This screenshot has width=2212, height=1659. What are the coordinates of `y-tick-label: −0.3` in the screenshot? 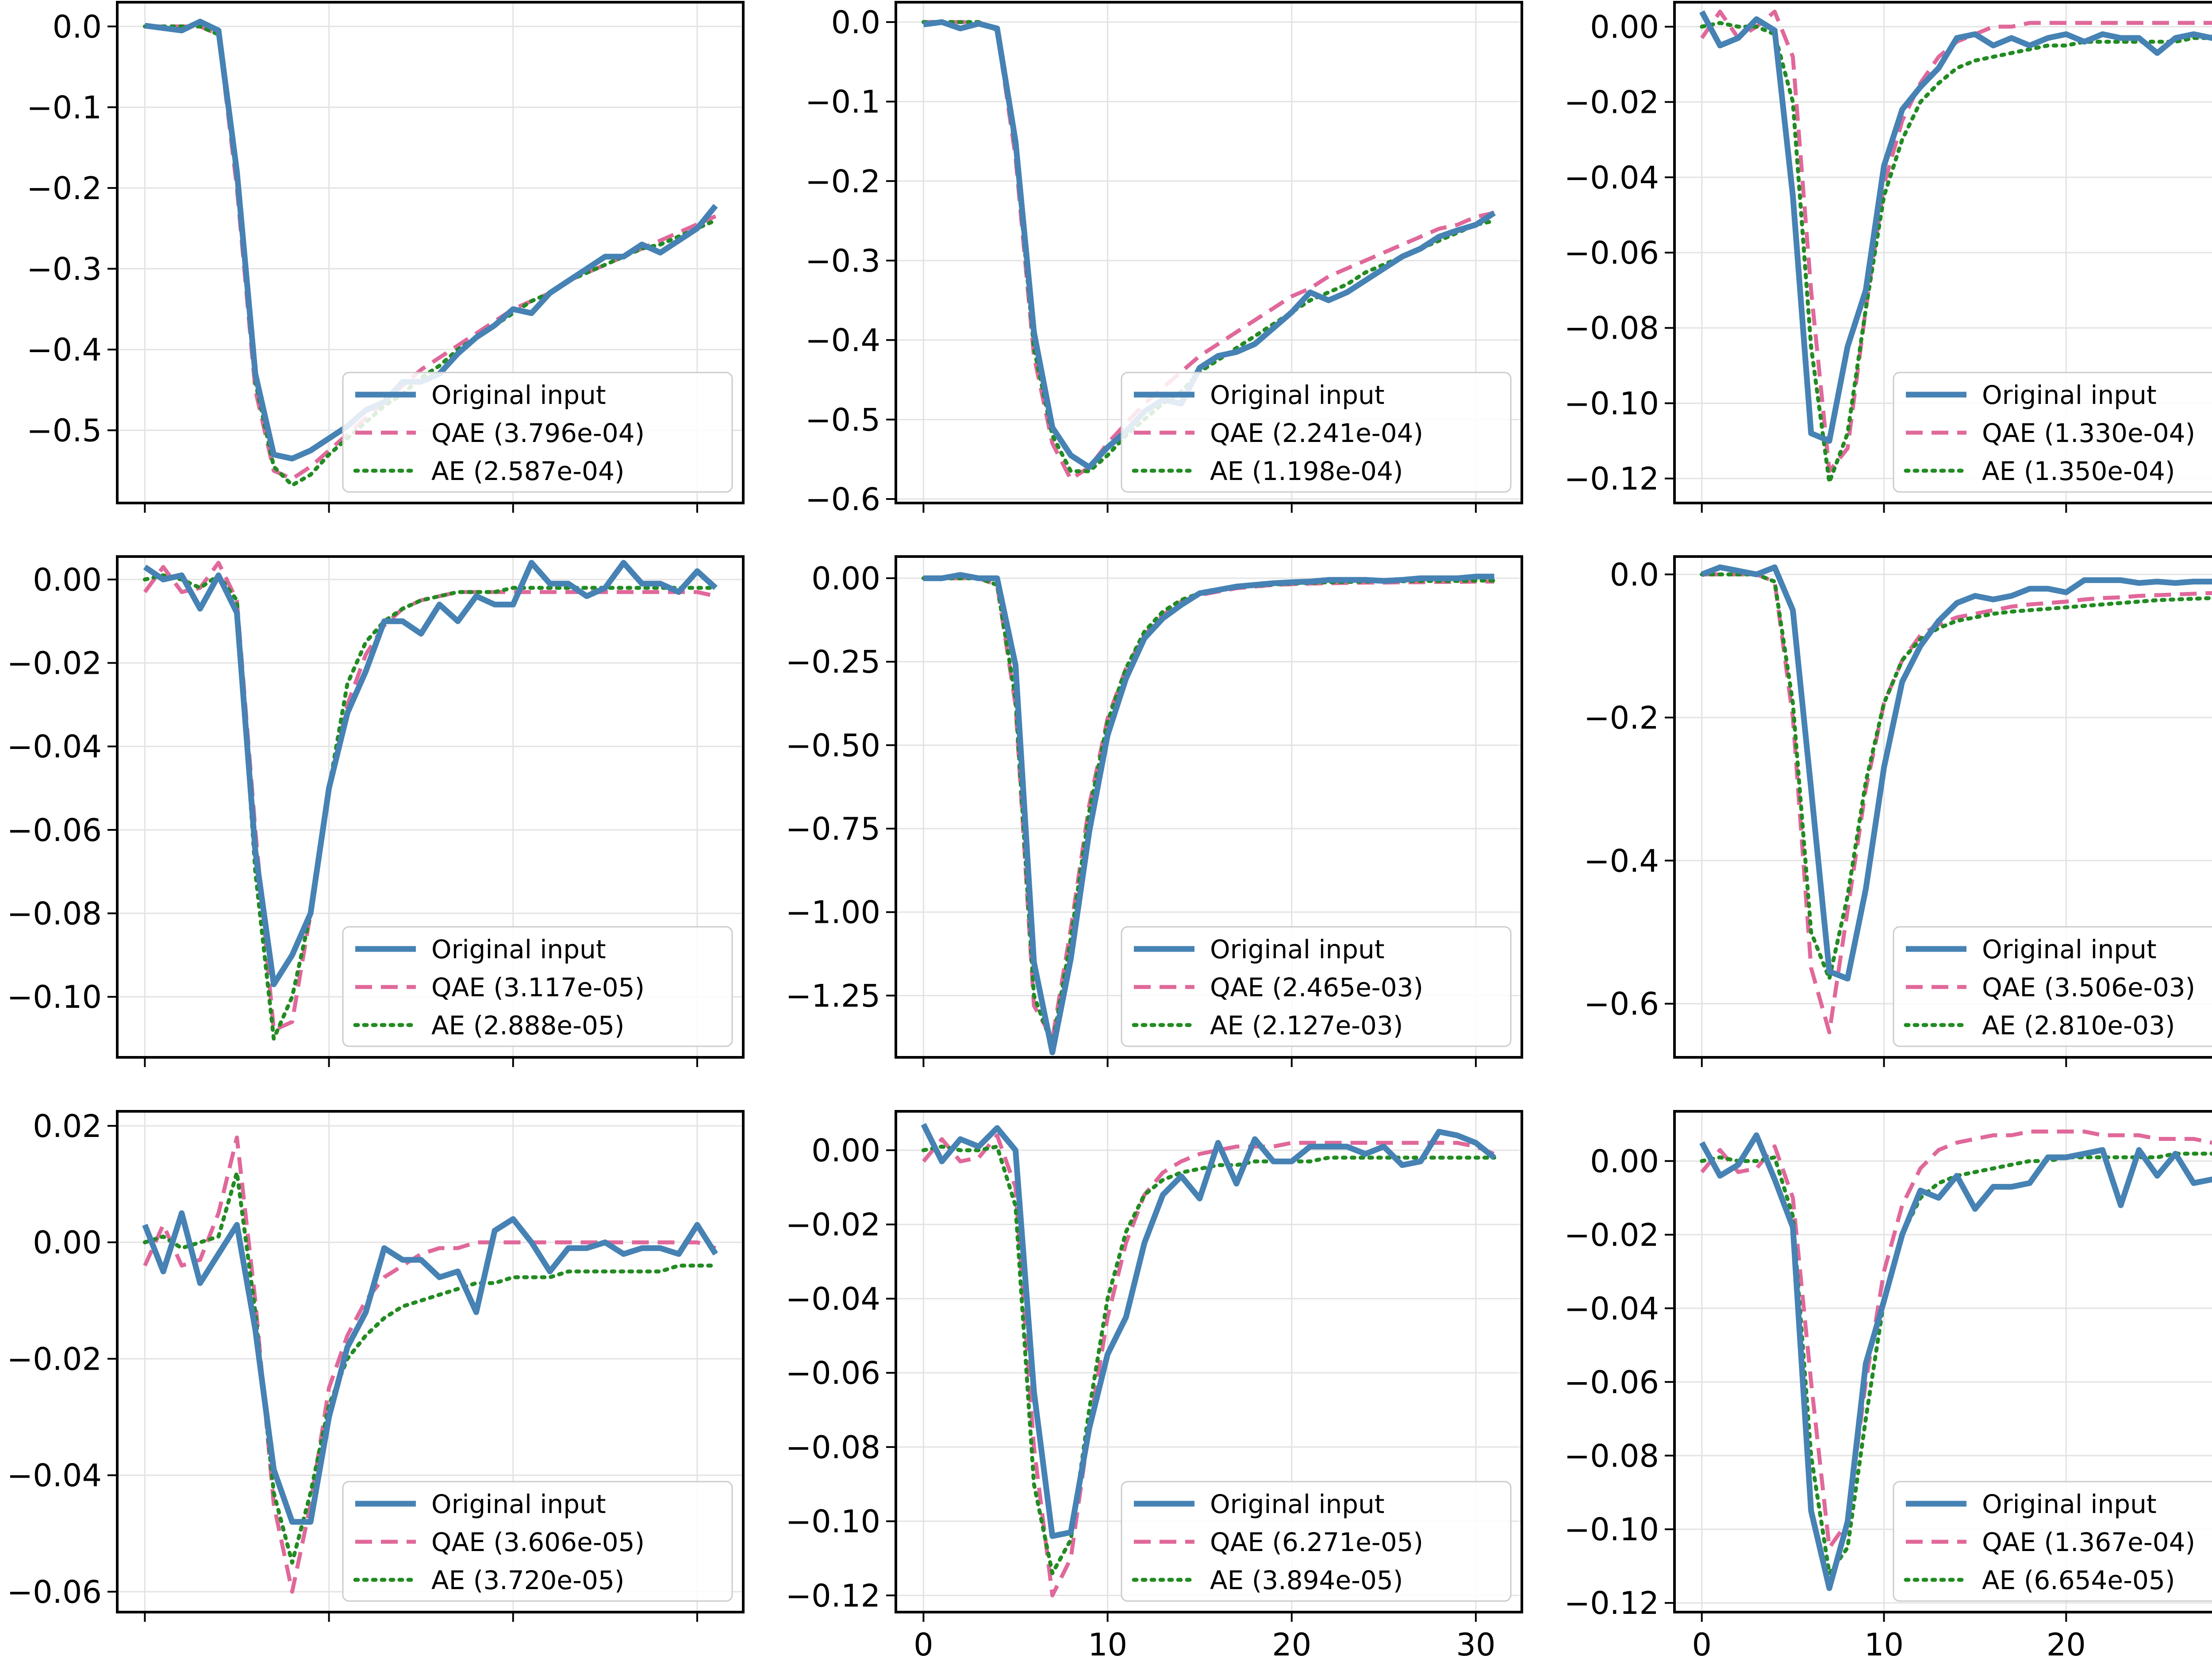 It's located at (64, 269).